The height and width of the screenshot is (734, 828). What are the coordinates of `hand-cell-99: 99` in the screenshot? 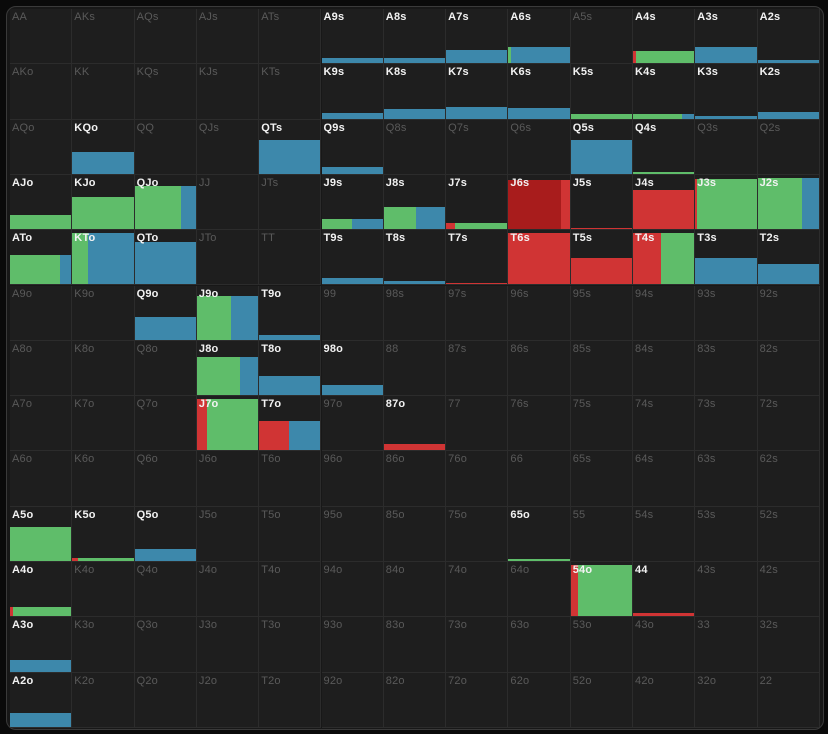 It's located at (352, 313).